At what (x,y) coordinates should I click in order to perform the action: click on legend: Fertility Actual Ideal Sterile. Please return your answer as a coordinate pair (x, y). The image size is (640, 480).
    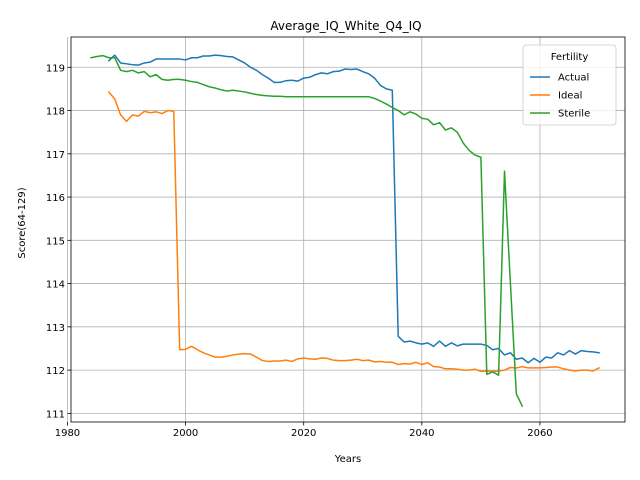
    Looking at the image, I should click on (569, 85).